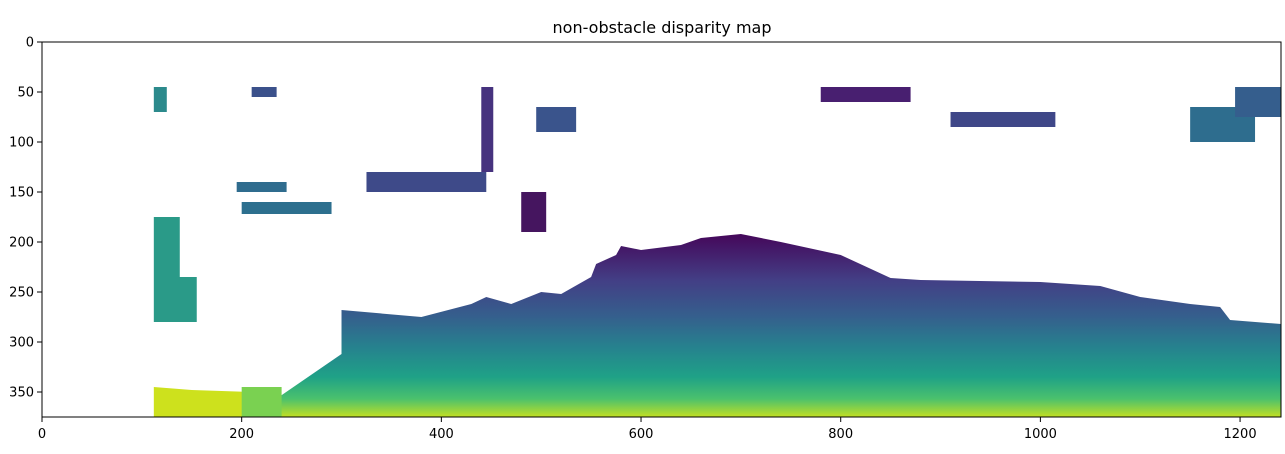 This screenshot has height=454, width=1285. What do you see at coordinates (30, 43) in the screenshot?
I see `y-tick-label: 0` at bounding box center [30, 43].